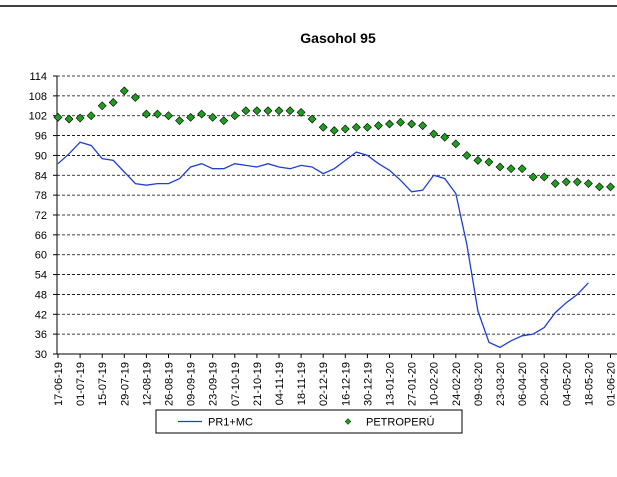 The image size is (617, 477). Describe the element at coordinates (41, 335) in the screenshot. I see `y-tick-label: 36` at that location.